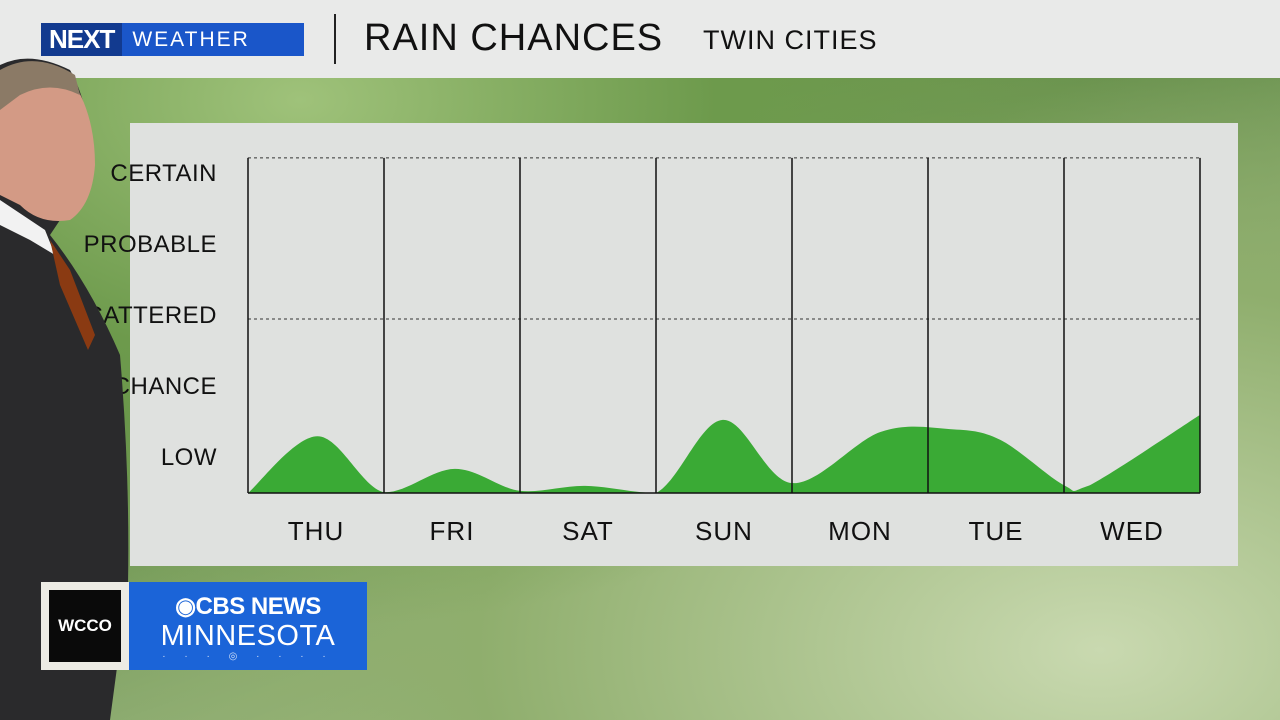 This screenshot has width=1280, height=720. Describe the element at coordinates (191, 39) in the screenshot. I see `logo-weather: WEATHER` at that location.